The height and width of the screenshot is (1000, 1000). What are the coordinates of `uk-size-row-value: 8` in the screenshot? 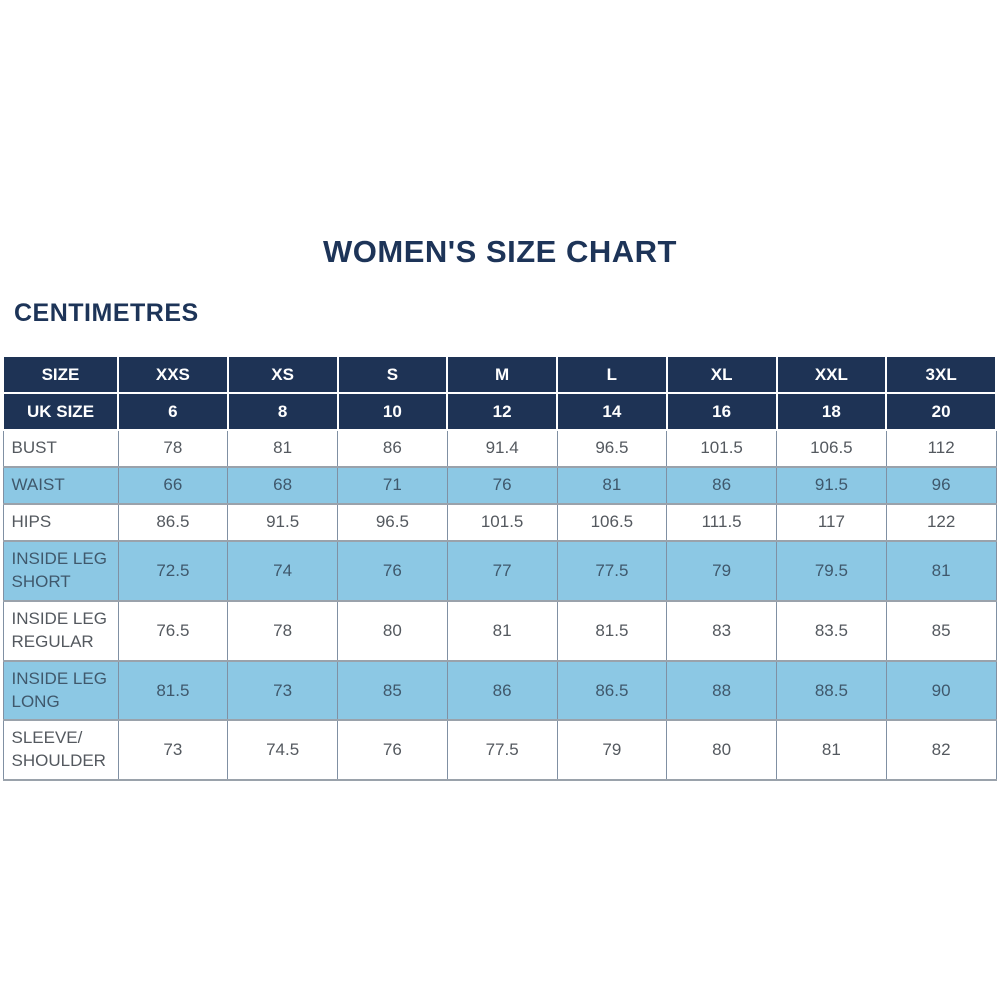 It's located at (282, 411).